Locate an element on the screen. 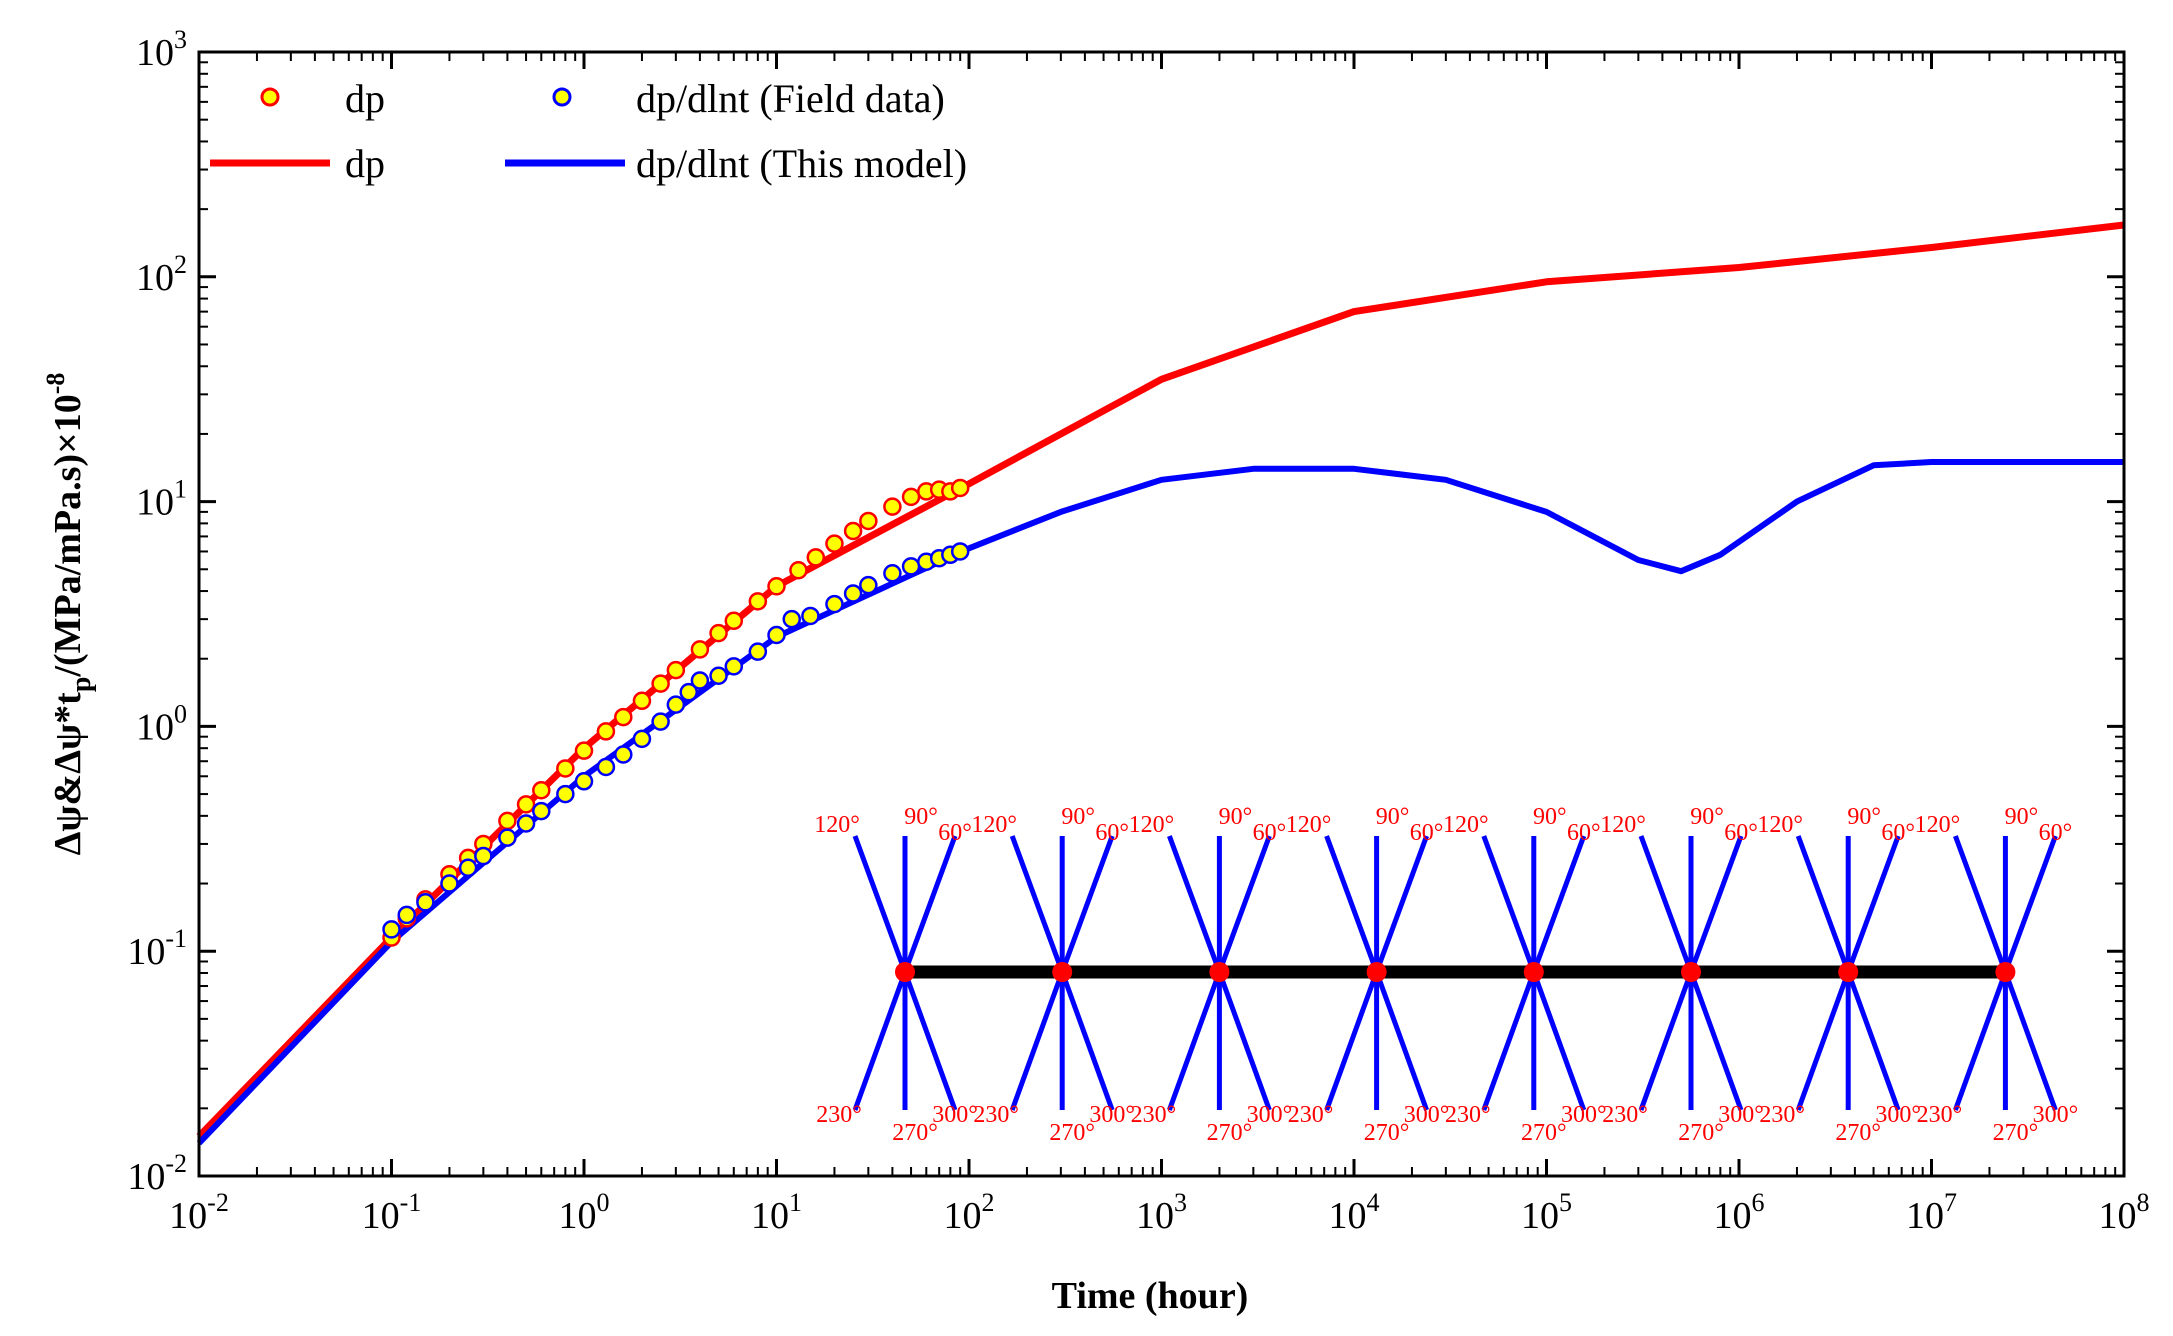 Image resolution: width=2173 pixels, height=1336 pixels. y-tick-base: 10 is located at coordinates (155, 503).